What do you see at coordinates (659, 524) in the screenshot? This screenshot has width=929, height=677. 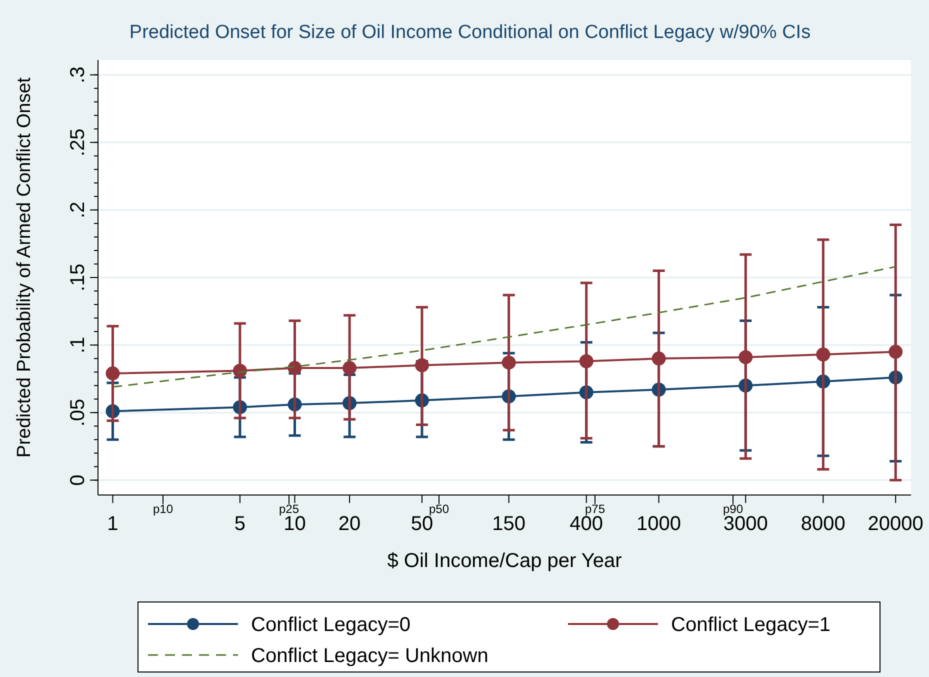 I see `x-tick-label: 1000` at bounding box center [659, 524].